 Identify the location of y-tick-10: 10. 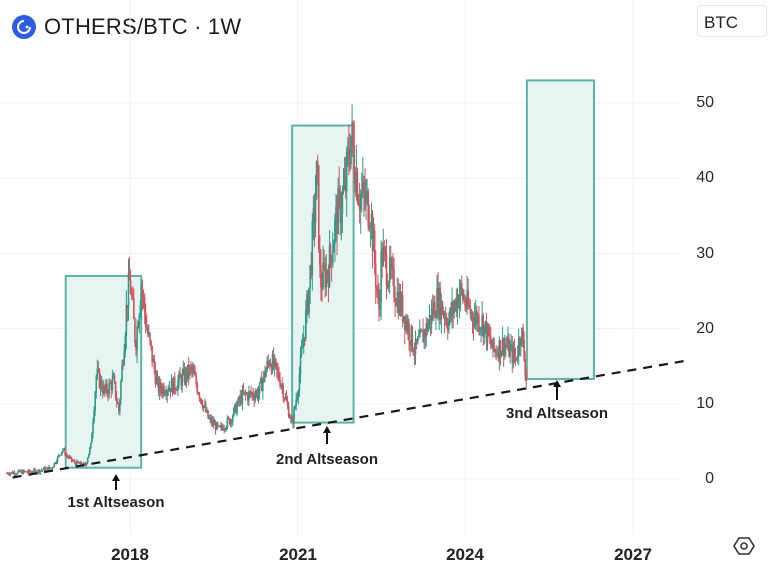
(705, 403).